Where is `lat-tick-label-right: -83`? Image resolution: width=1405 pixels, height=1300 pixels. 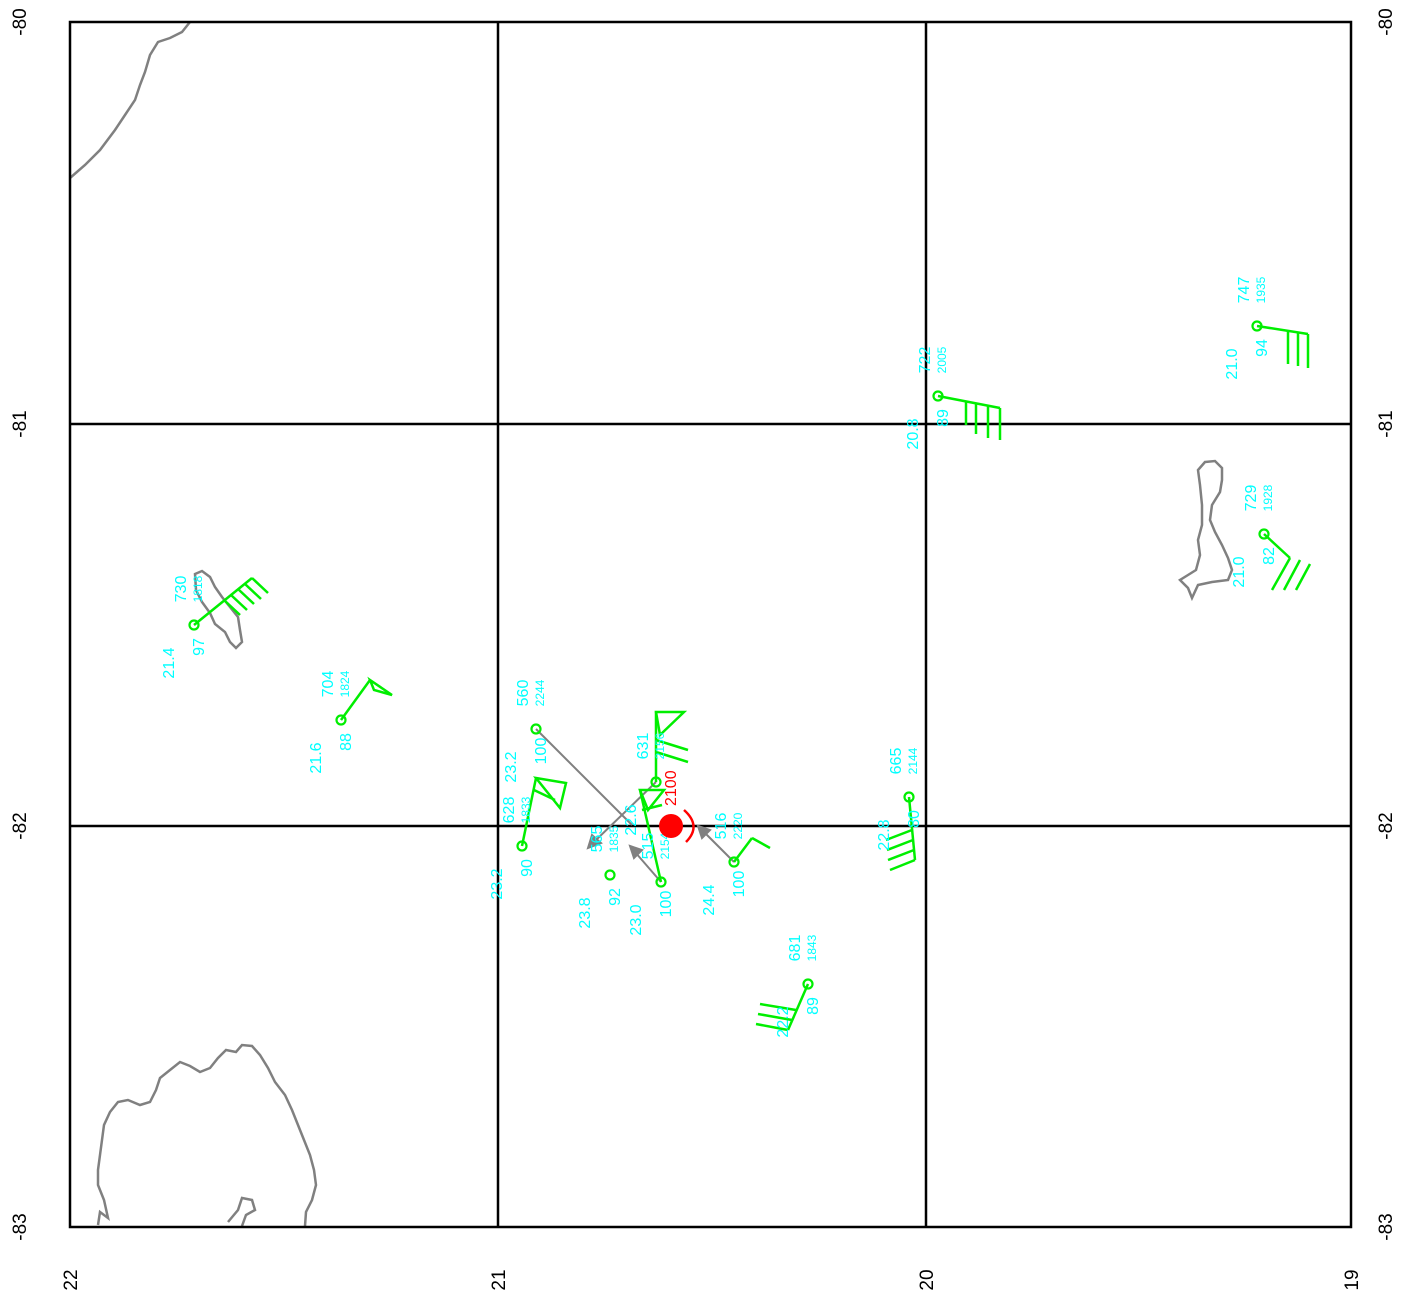
lat-tick-label-right: -83 is located at coordinates (1386, 1226).